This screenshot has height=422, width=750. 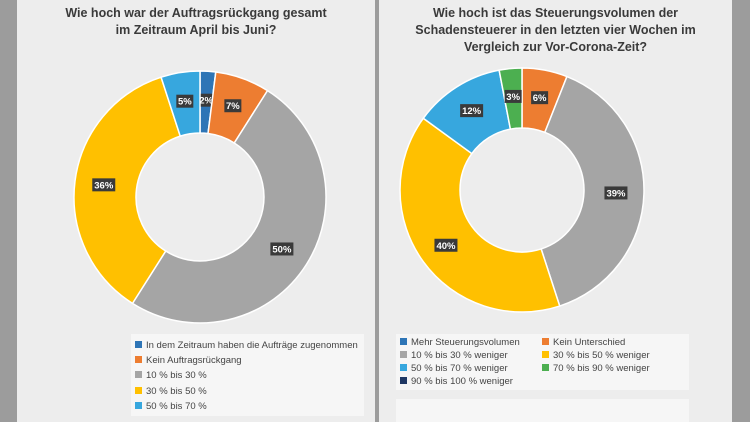 What do you see at coordinates (465, 342) in the screenshot?
I see `legend-1-label-0: Mehr Steuerungsvolumen` at bounding box center [465, 342].